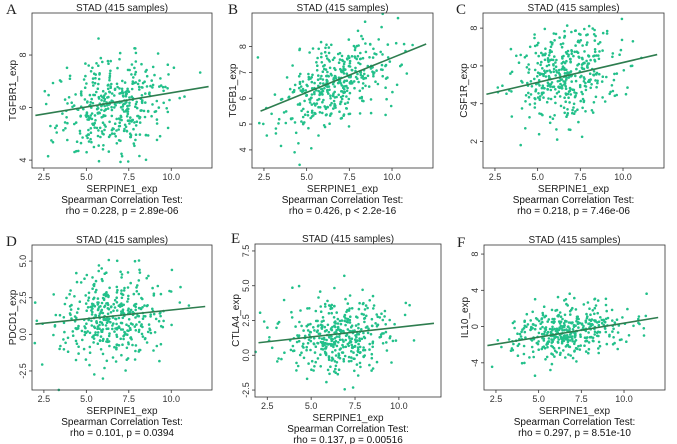 Image resolution: width=677 pixels, height=444 pixels. I want to click on y-tick-label: 8, so click(23, 55).